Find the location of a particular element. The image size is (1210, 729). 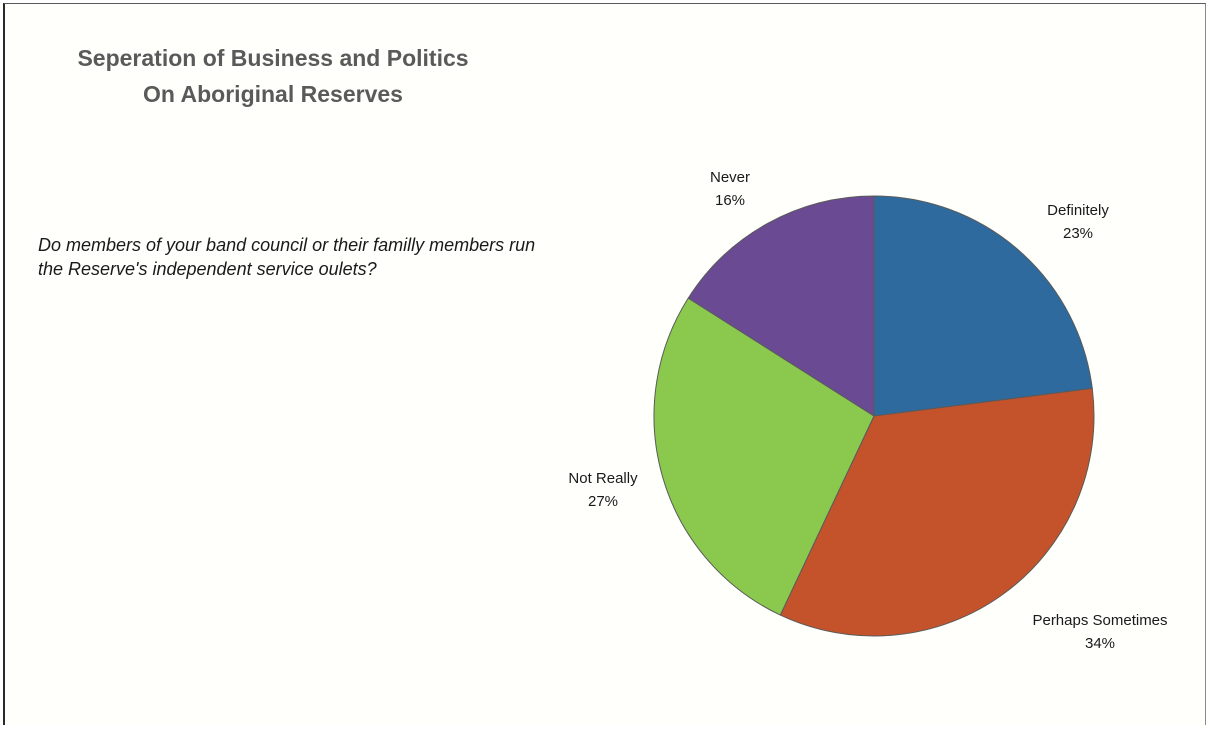

pie-slice-perhaps-sometimes is located at coordinates (937, 512).